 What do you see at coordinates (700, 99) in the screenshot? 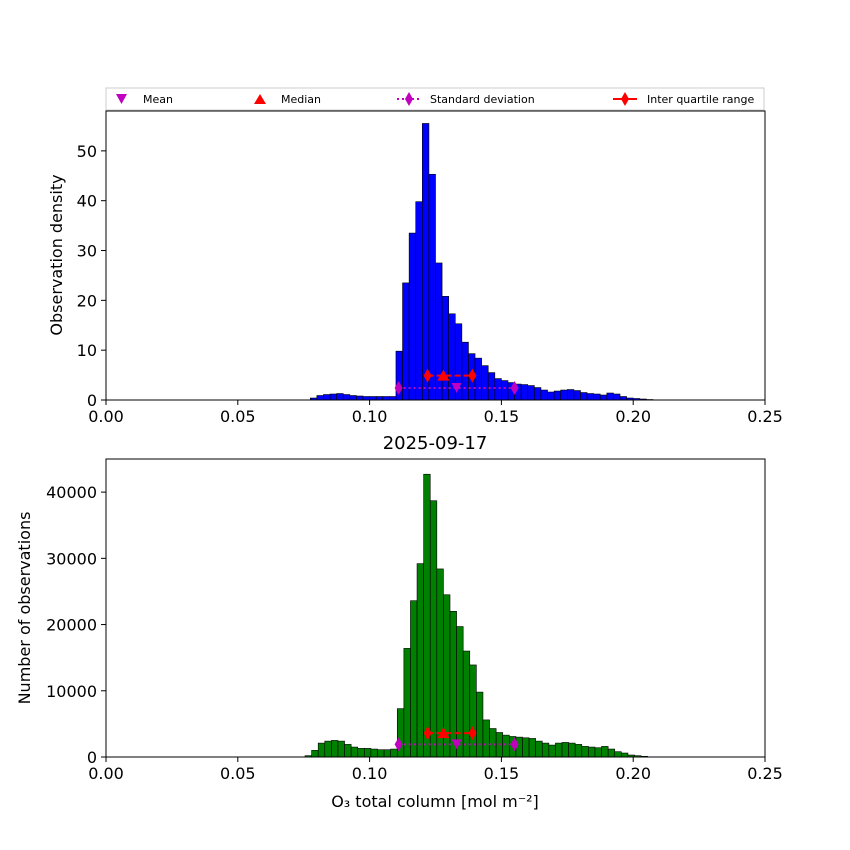
I see `legend-label-iqr: Inter quartile range` at bounding box center [700, 99].